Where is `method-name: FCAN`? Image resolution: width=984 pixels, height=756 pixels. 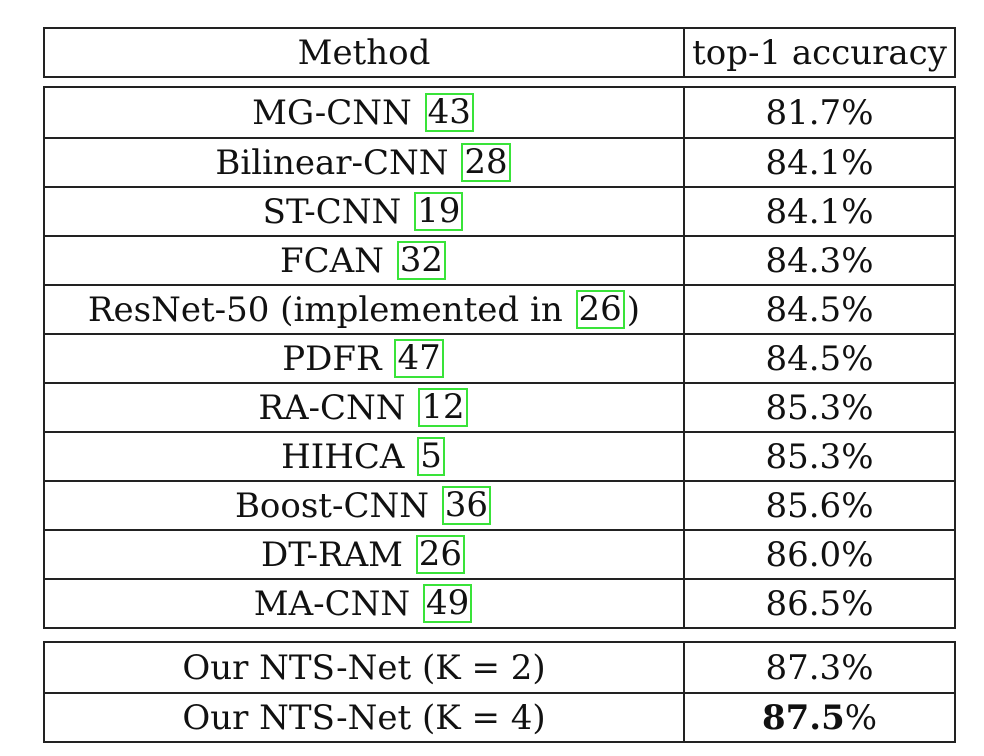 method-name: FCAN is located at coordinates (337, 260).